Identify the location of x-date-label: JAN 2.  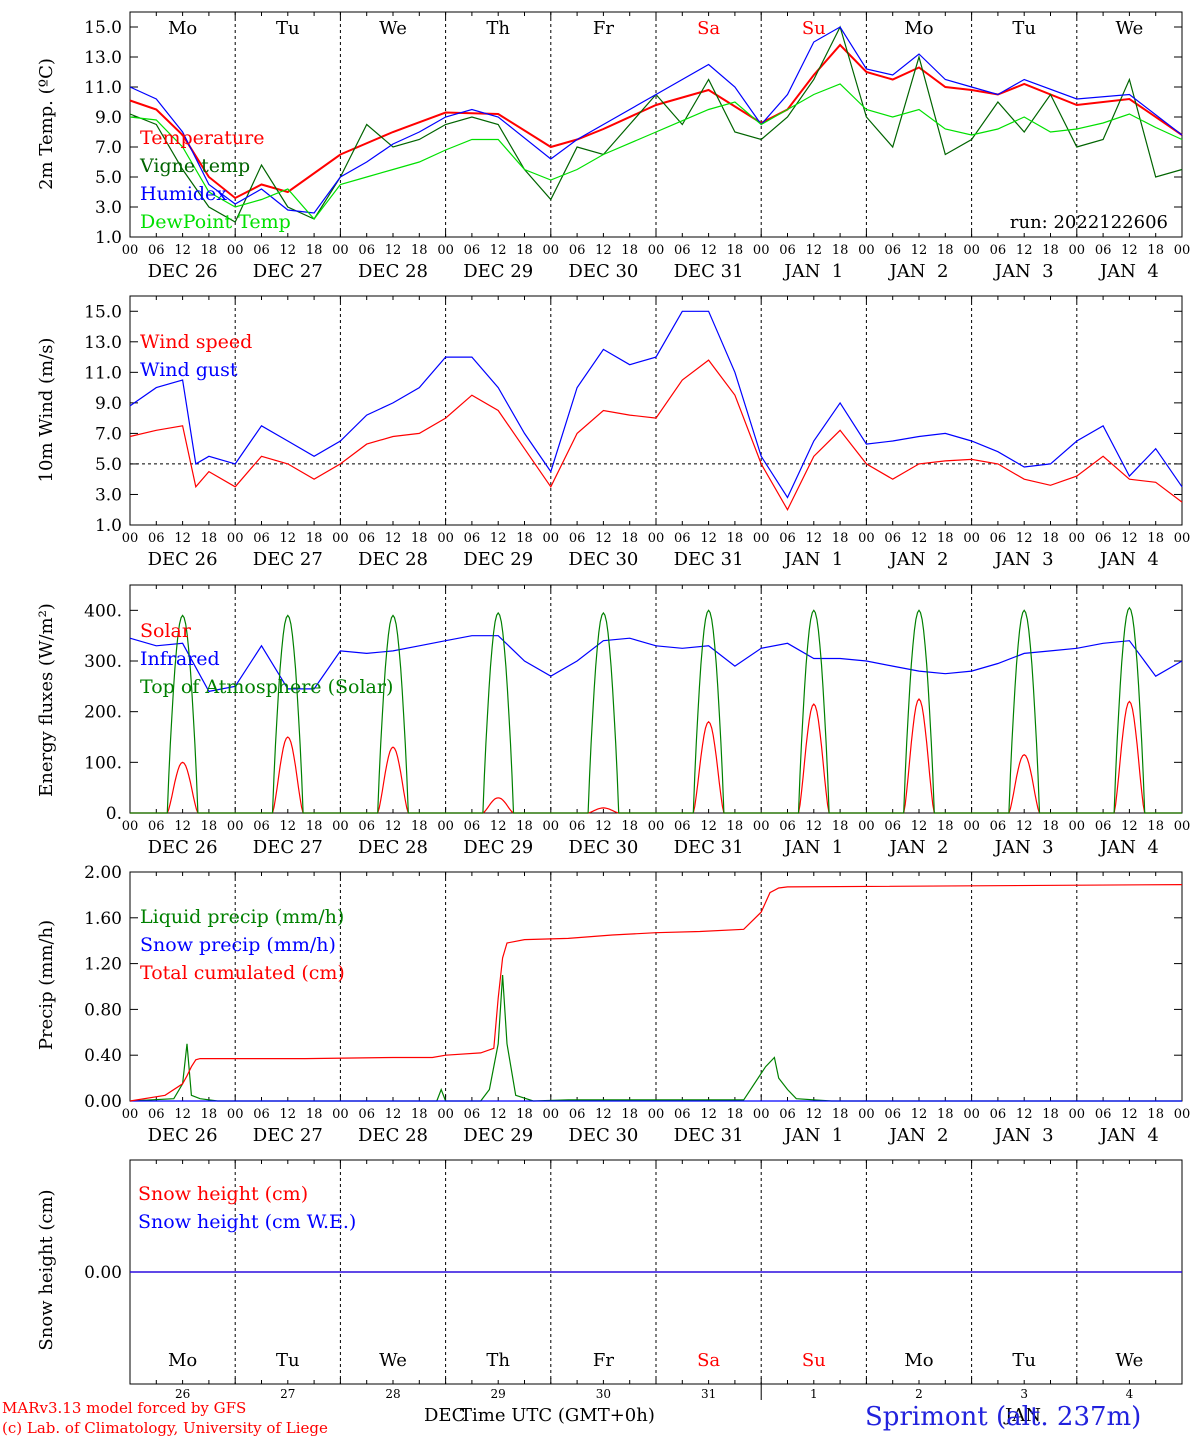
(918, 1135).